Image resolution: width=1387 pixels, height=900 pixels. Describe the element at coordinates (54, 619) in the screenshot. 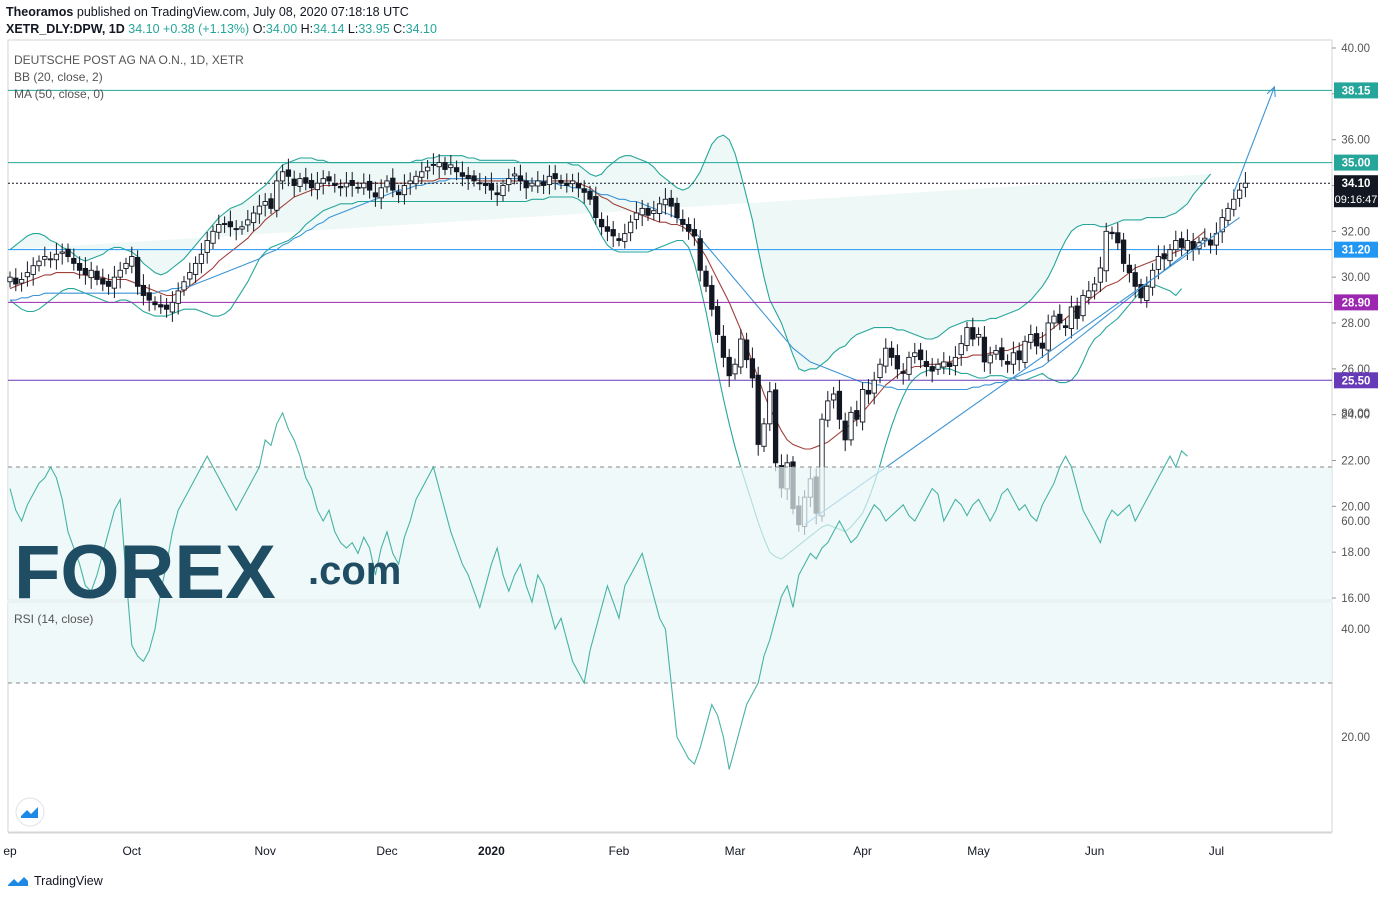

I see `rsi-legend: RSI (14, close)` at that location.